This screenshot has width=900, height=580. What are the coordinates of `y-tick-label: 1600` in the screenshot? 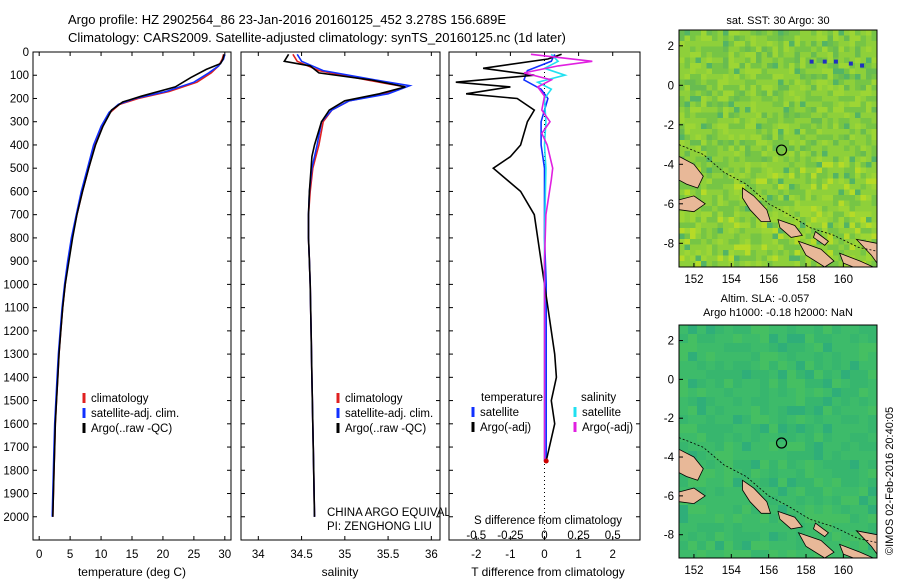 It's located at (16, 425).